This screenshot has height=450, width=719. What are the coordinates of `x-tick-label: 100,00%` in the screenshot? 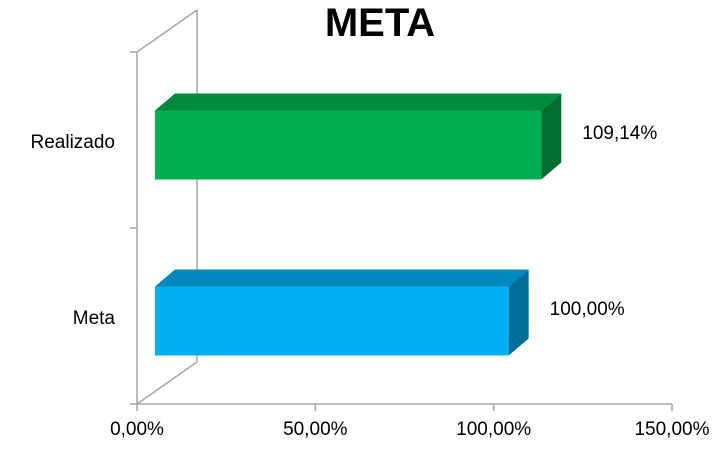 It's located at (493, 429).